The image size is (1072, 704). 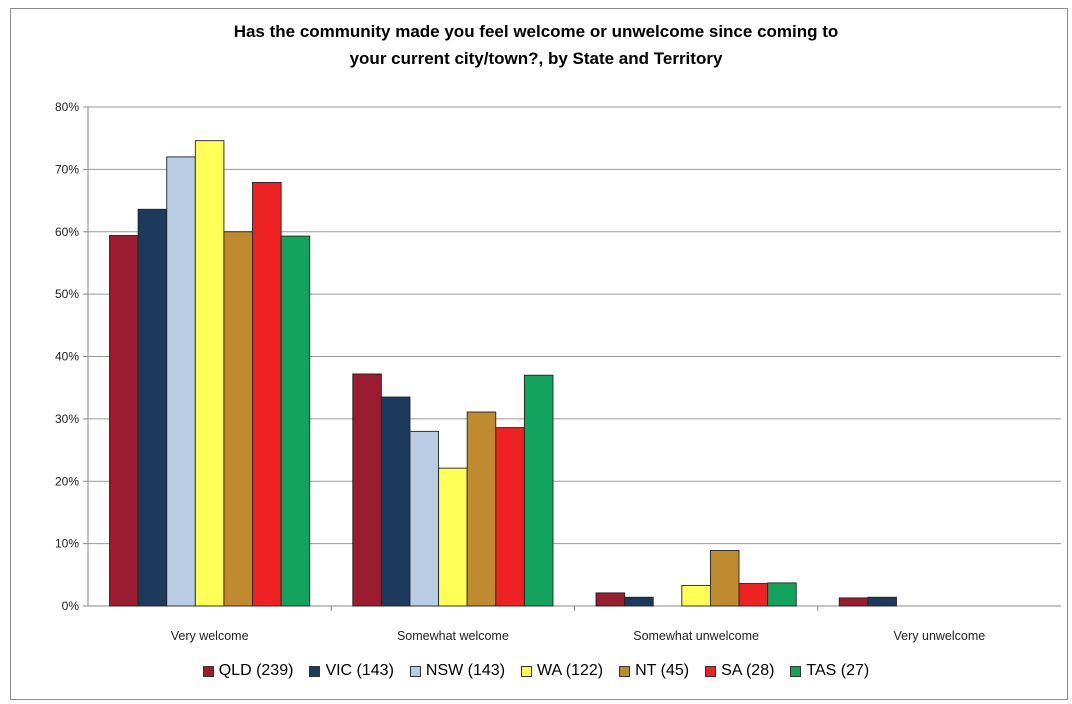 I want to click on x-category-label: Somewhat unwelcome, so click(x=696, y=636).